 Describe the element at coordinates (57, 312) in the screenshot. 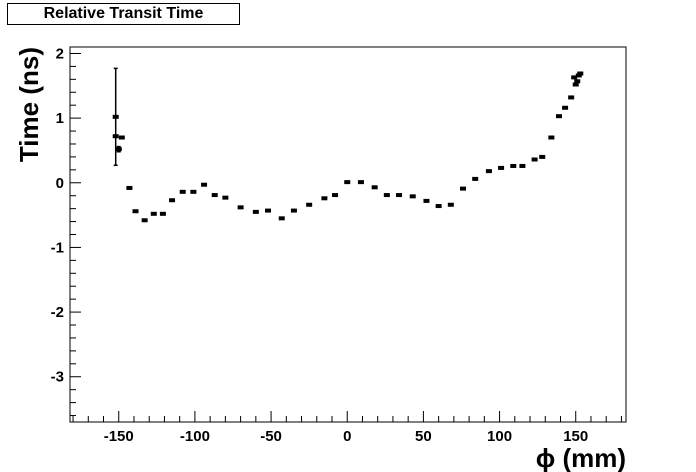

I see `y-tick-label: -2` at that location.